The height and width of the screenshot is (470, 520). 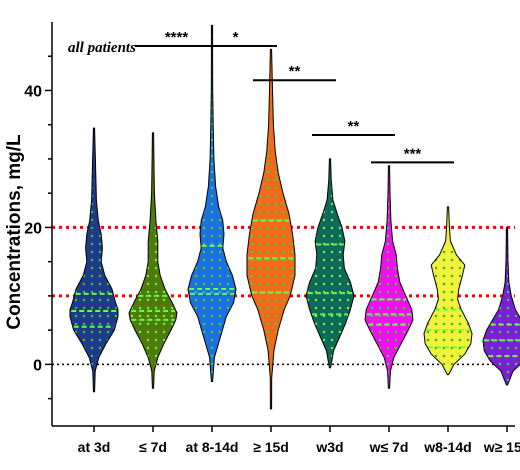 I want to click on x-tick-label: at 3d, so click(x=94, y=447).